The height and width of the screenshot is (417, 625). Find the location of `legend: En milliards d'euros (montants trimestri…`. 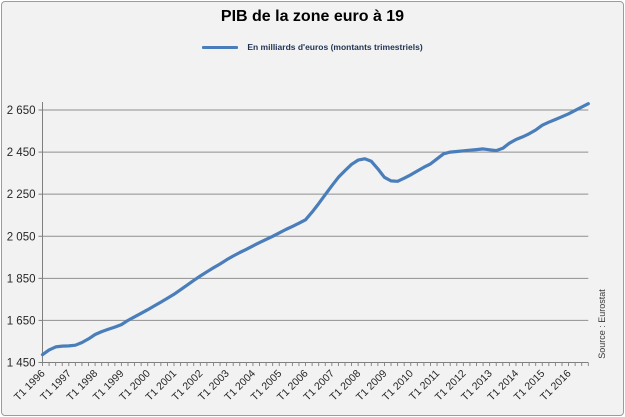

legend: En milliards d'euros (montants trimestri… is located at coordinates (312, 47).